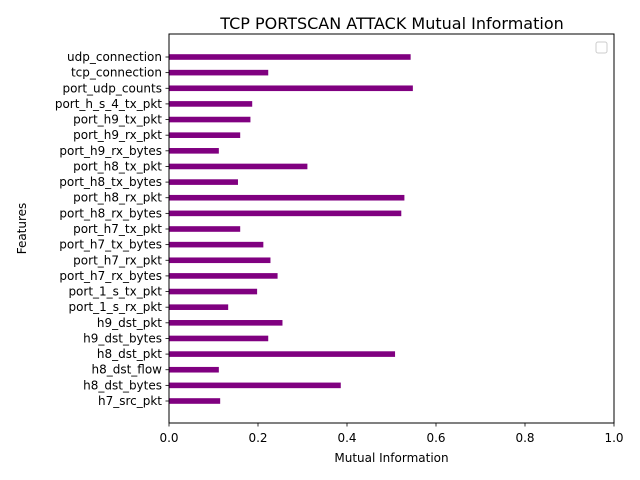  What do you see at coordinates (110, 245) in the screenshot?
I see `y-tick-label: port_h7_tx_bytes` at bounding box center [110, 245].